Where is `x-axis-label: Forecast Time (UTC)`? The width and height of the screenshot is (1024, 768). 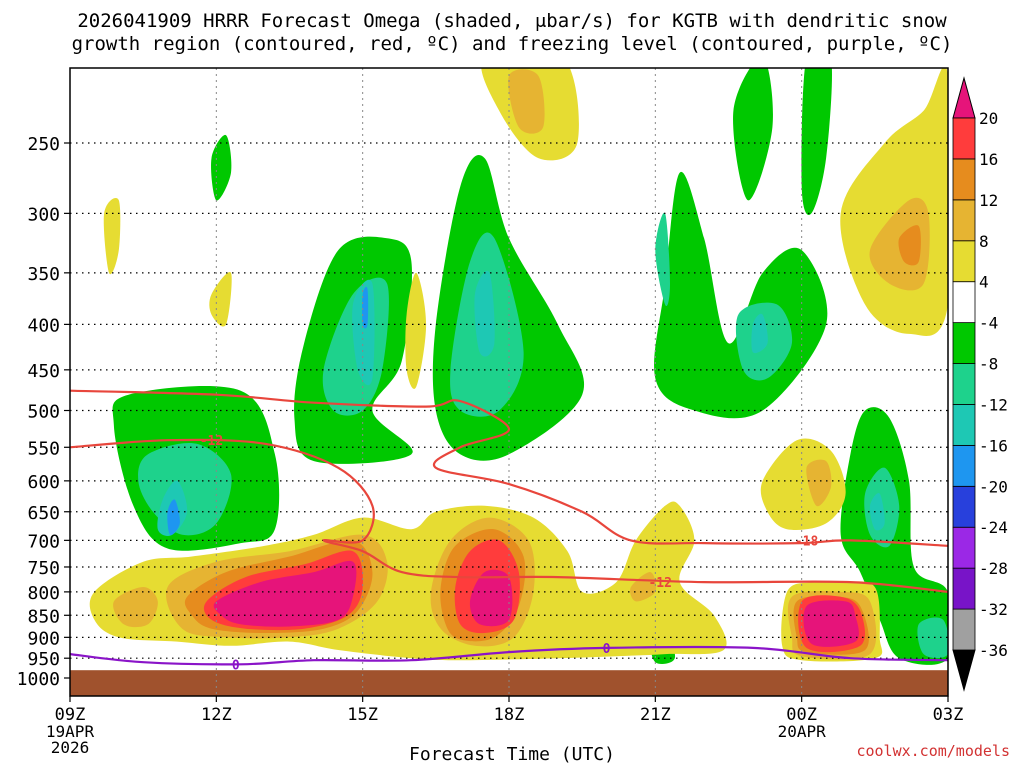
x-axis-label: Forecast Time (UTC) is located at coordinates (512, 754).